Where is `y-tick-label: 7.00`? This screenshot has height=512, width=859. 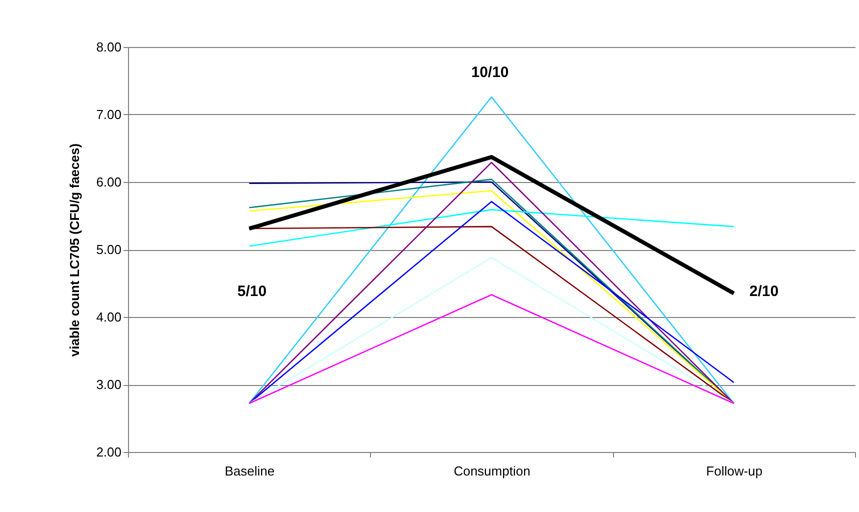 y-tick-label: 7.00 is located at coordinates (109, 114).